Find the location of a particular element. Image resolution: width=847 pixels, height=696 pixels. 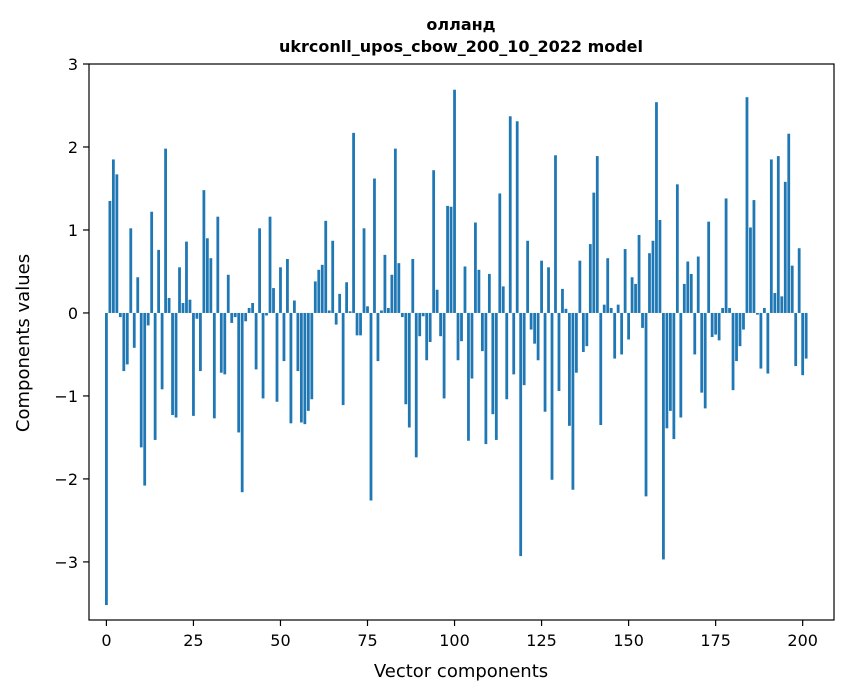

y-tick-label: −2 is located at coordinates (66, 479).